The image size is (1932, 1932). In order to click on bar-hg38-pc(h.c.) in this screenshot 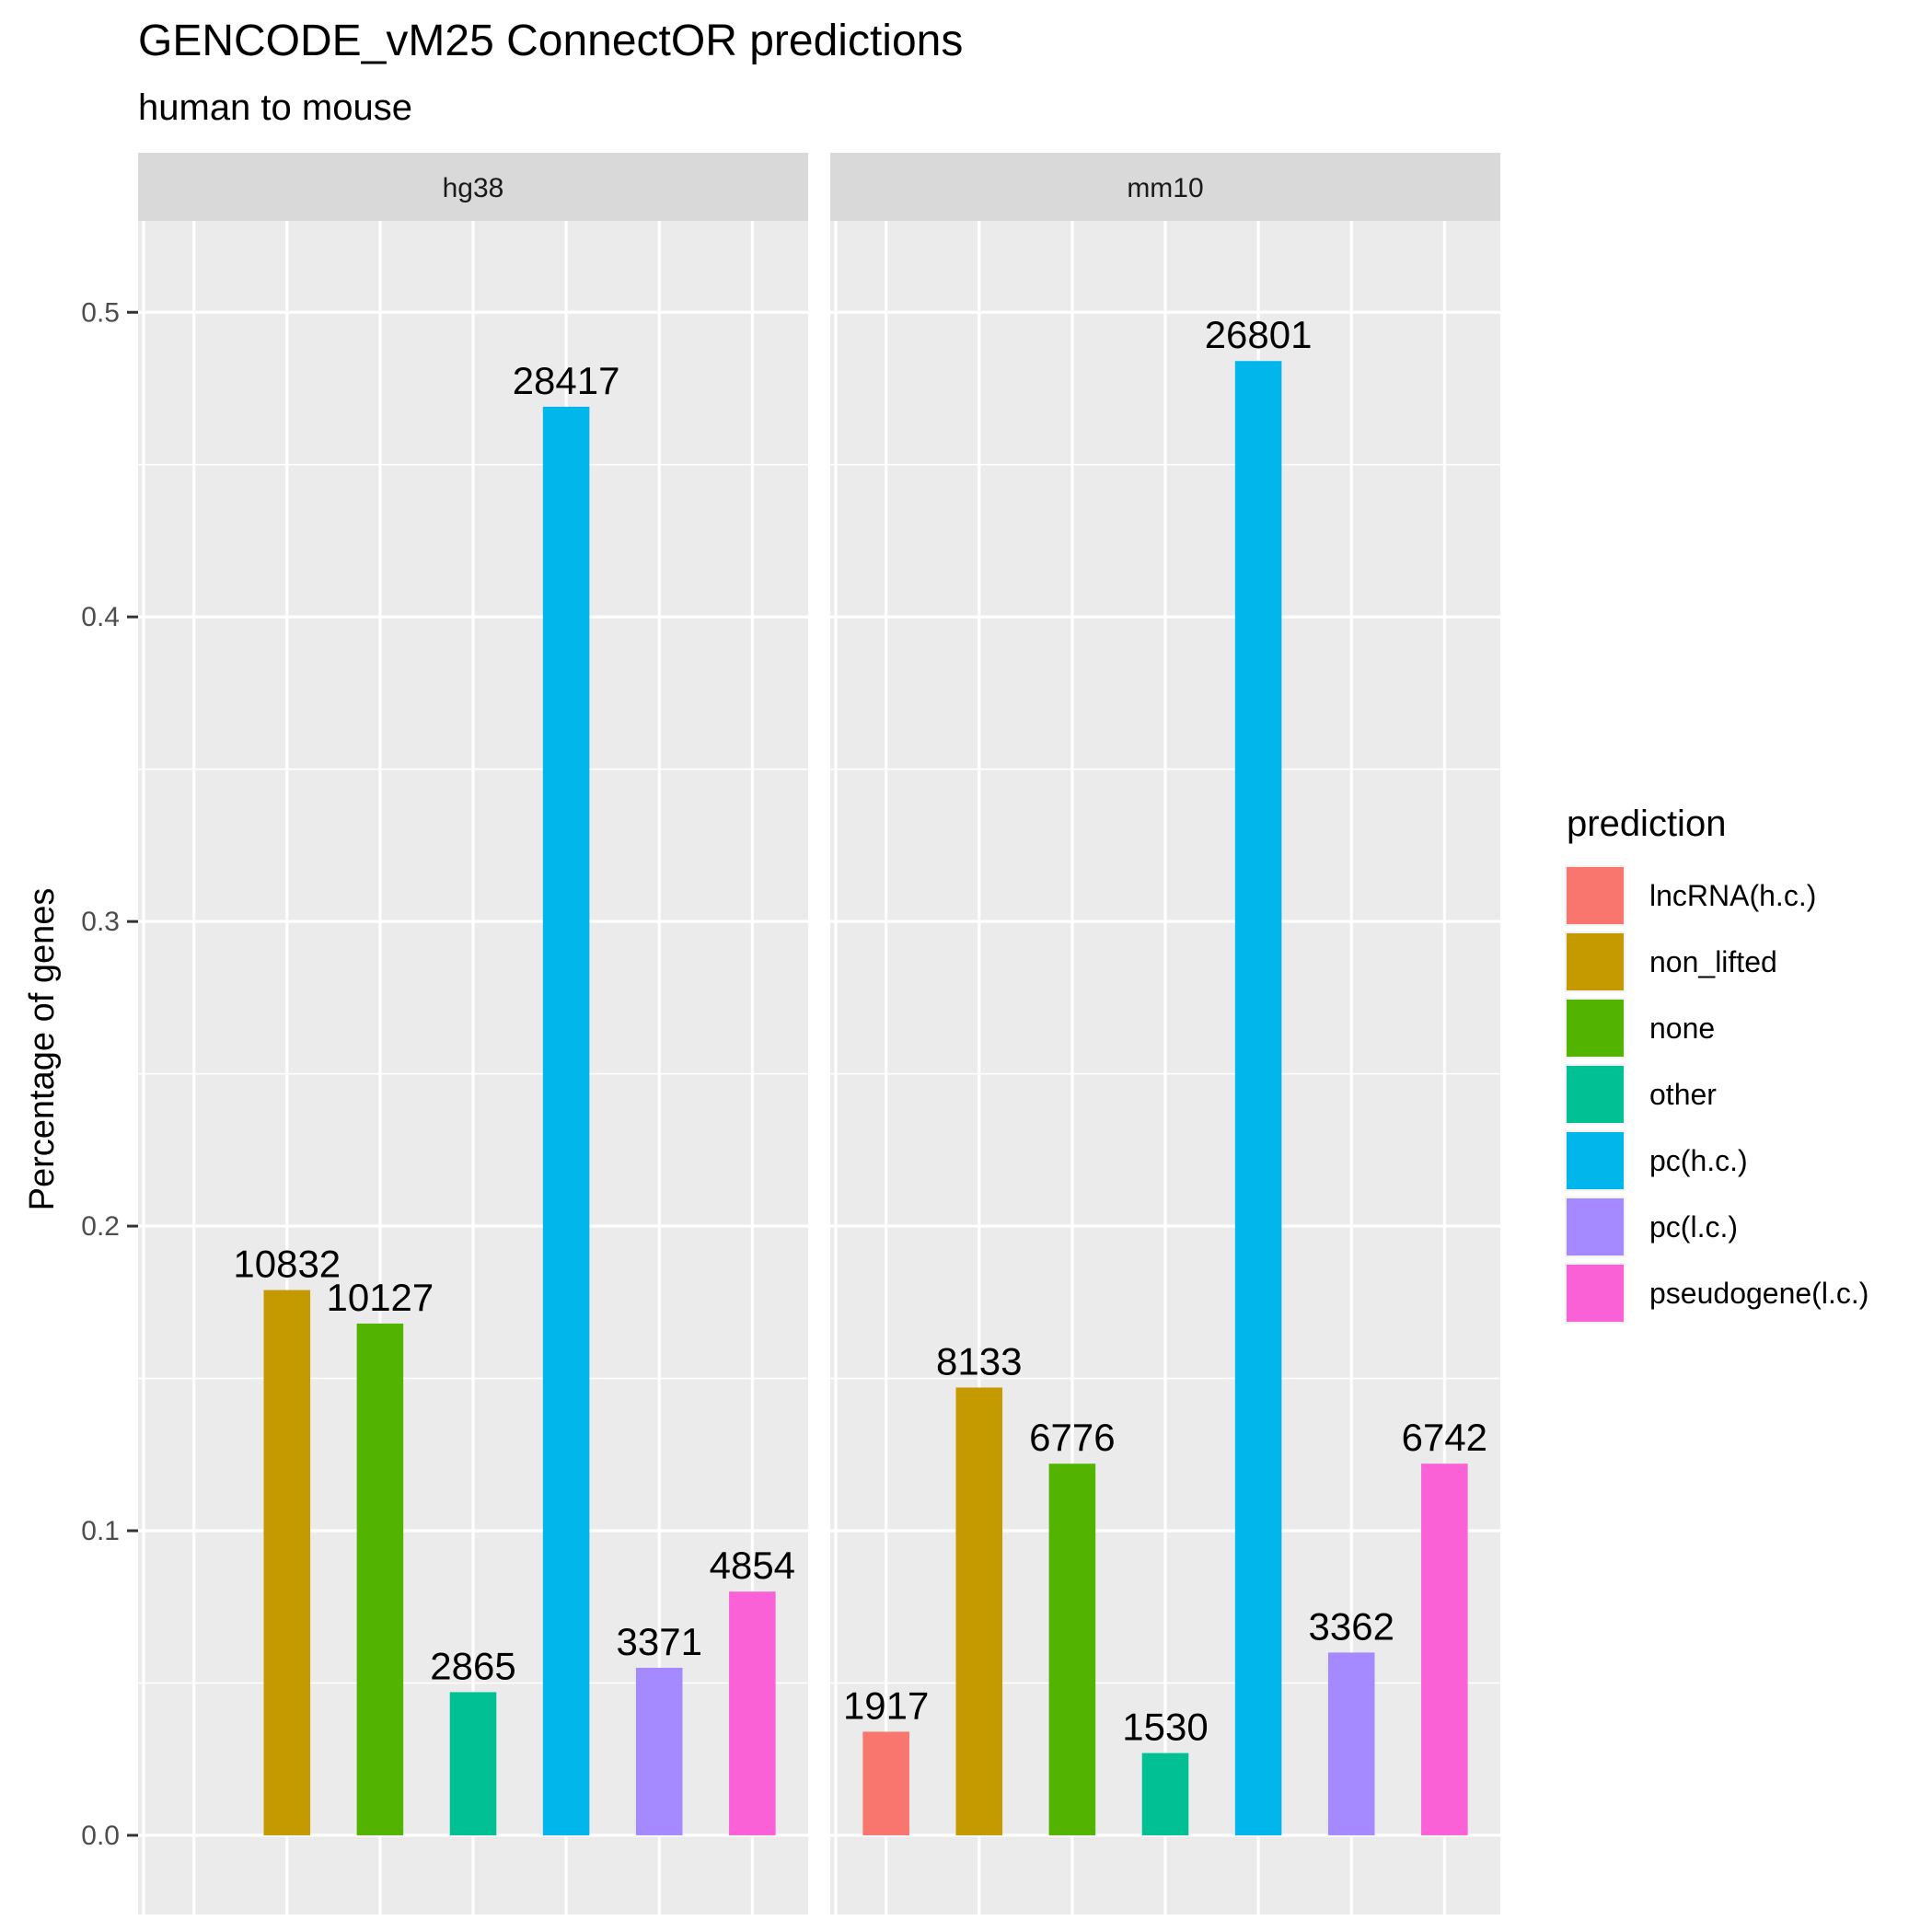, I will do `click(566, 1120)`.